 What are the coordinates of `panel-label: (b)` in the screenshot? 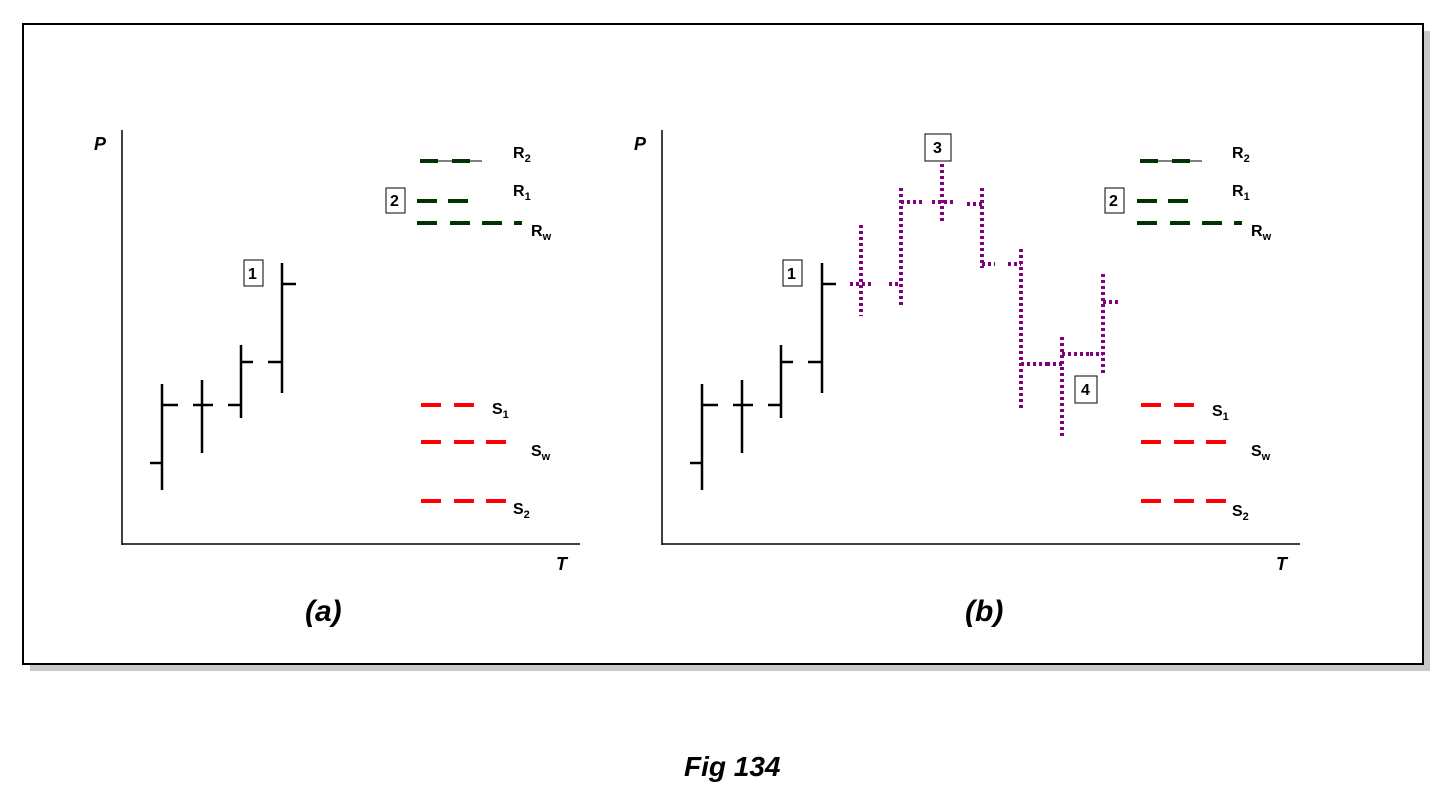 It's located at (984, 611).